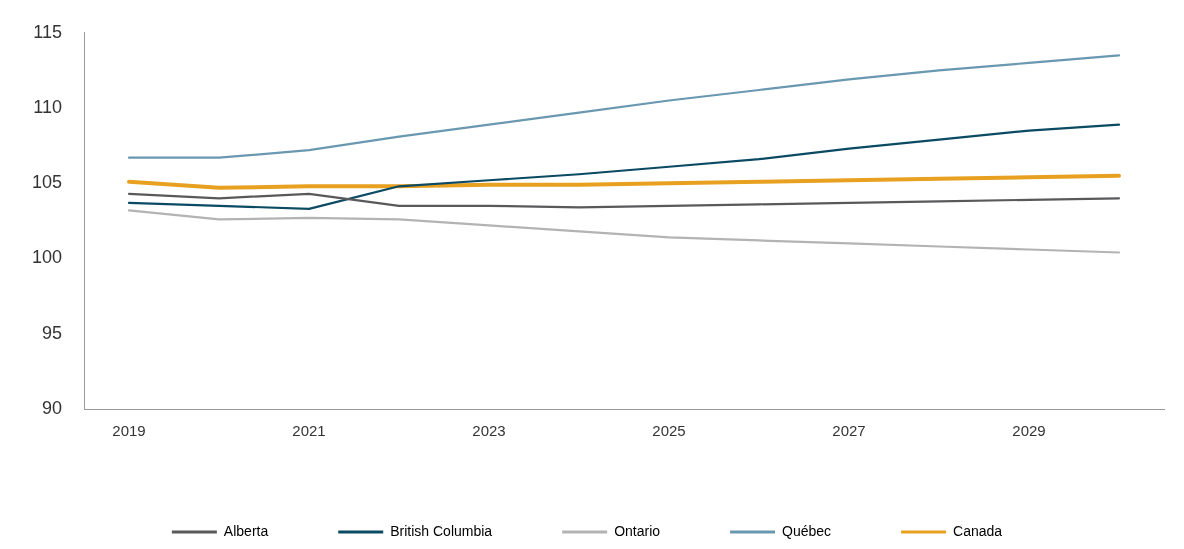  Describe the element at coordinates (52, 407) in the screenshot. I see `y-tick-label: 90` at that location.